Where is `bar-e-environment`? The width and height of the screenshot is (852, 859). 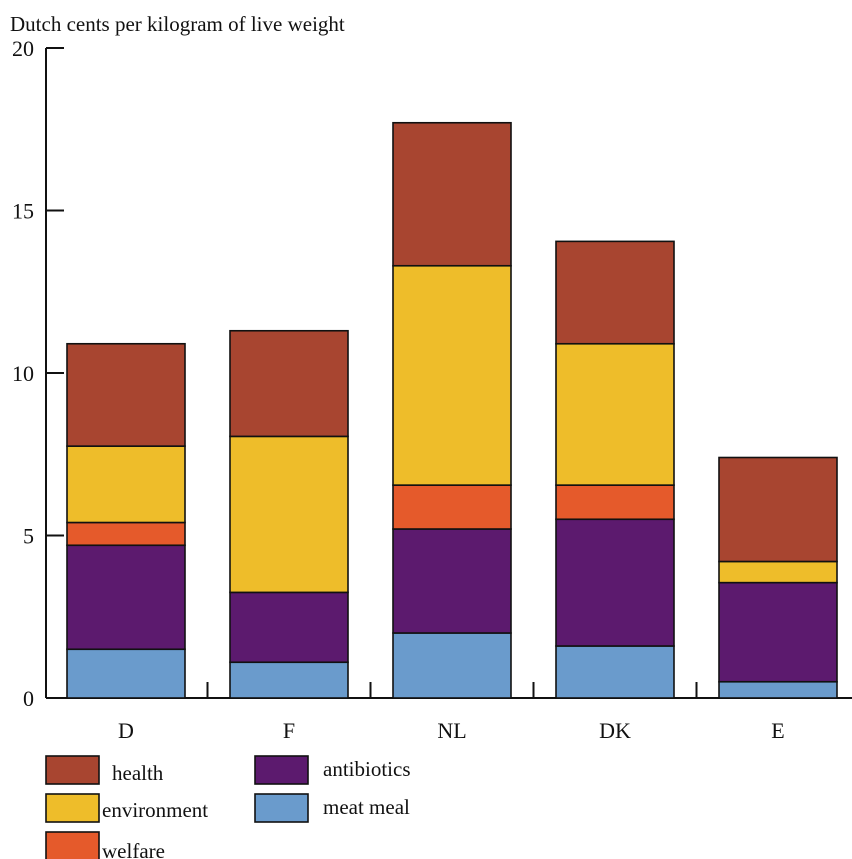 bar-e-environment is located at coordinates (778, 572).